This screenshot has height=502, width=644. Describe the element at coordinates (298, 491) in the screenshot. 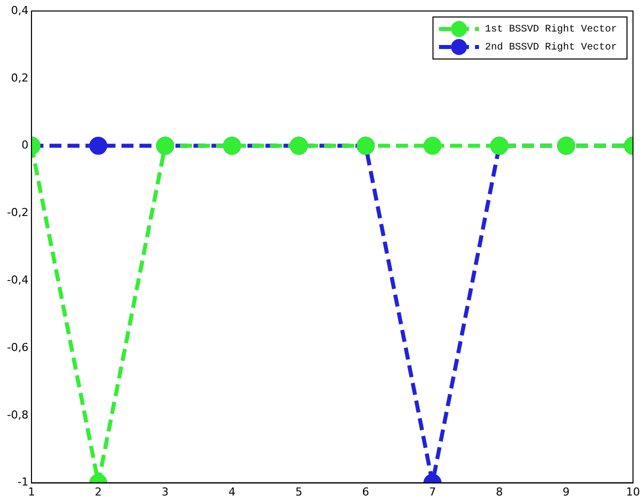

I see `x-tick-label: 5` at that location.